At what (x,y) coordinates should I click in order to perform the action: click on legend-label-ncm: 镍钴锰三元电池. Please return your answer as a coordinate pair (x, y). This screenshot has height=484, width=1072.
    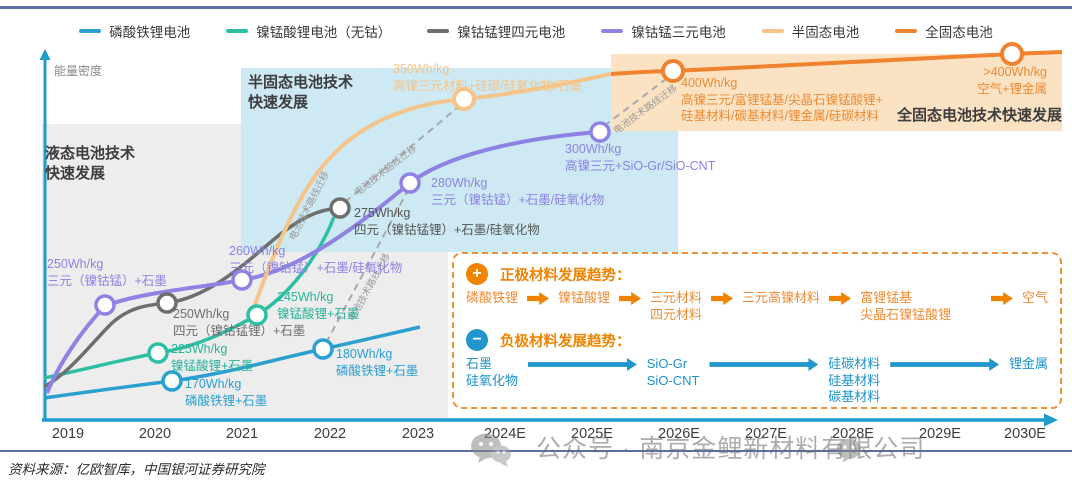
    Looking at the image, I should click on (678, 32).